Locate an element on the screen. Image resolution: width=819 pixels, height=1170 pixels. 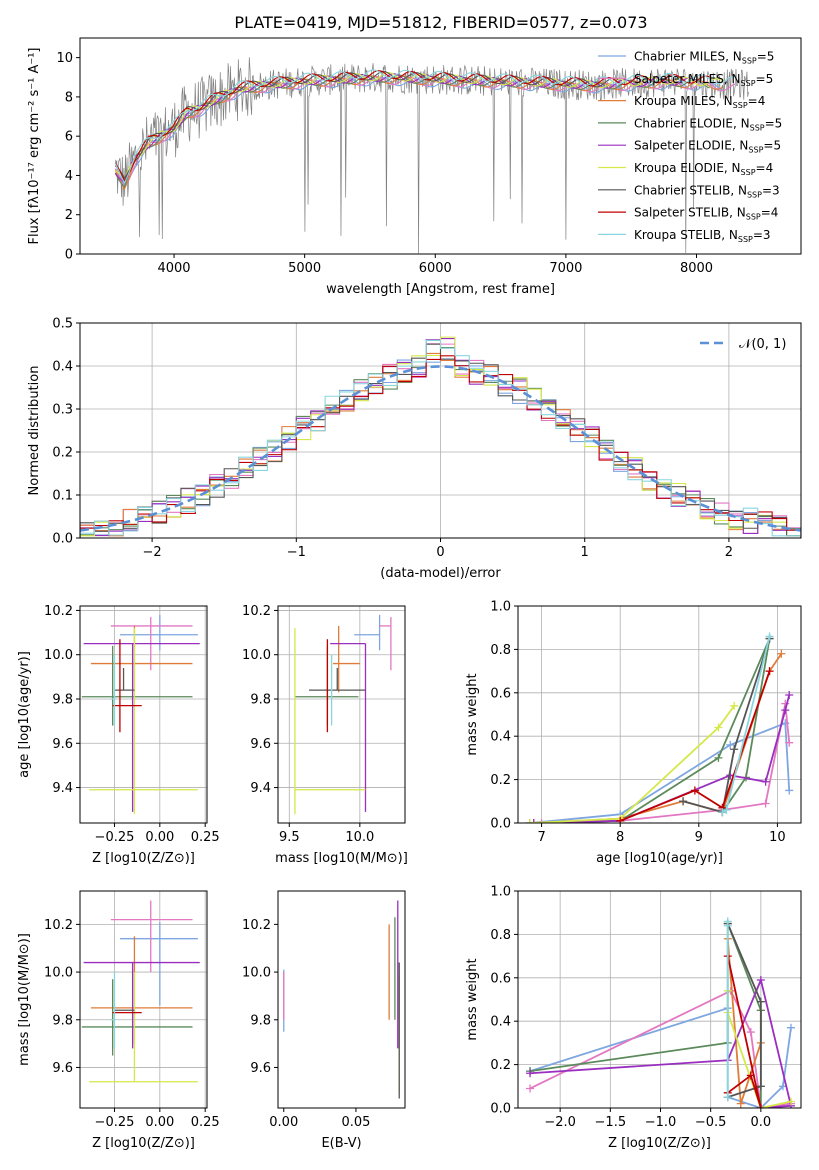
legend-entry: Salpeter MILES, NSSP=5 is located at coordinates (703, 80).